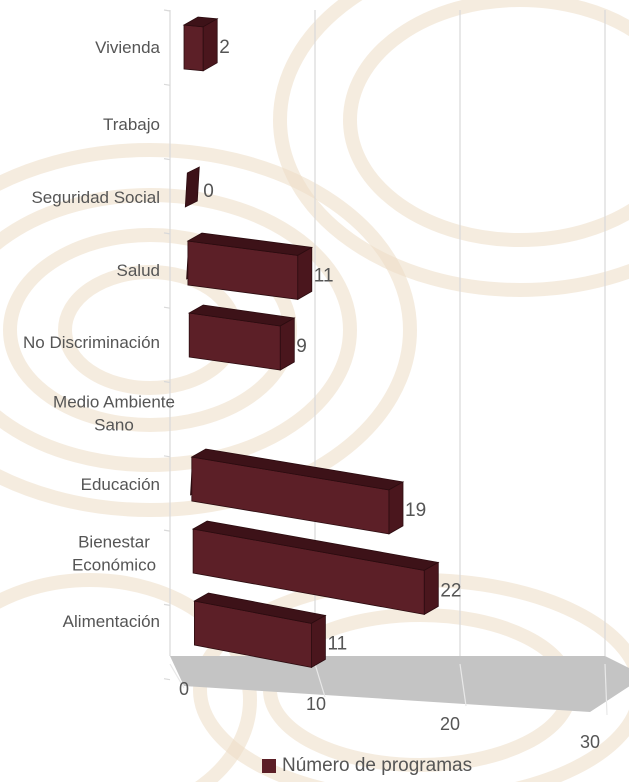 This screenshot has height=782, width=629. I want to click on category-label: Trabajo, so click(131, 124).